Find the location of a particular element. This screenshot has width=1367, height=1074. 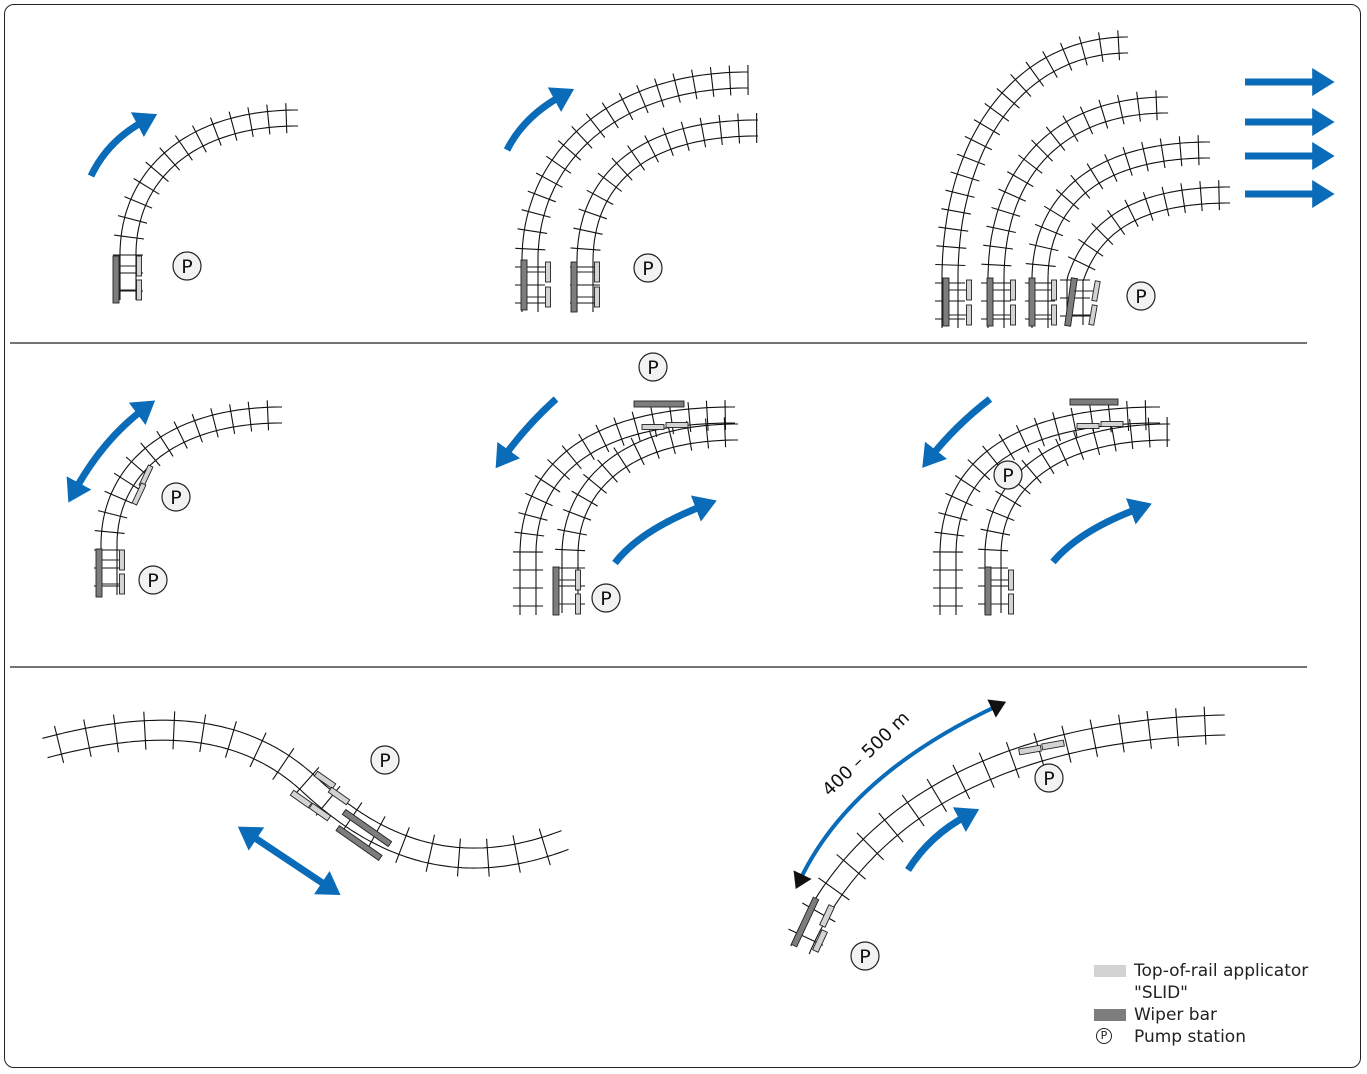

legend-applicator: Top-of-rail applicator is located at coordinates (1224, 971).